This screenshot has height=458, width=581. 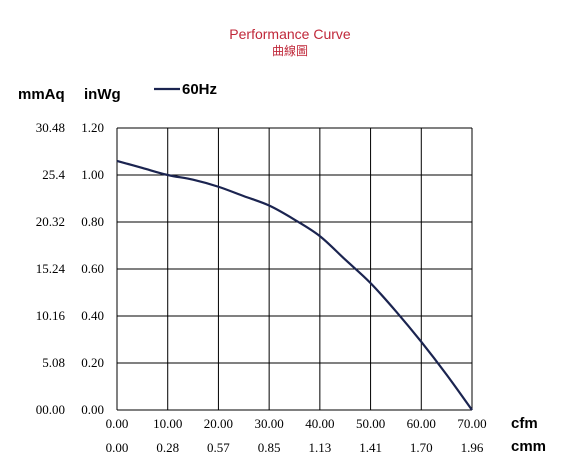 What do you see at coordinates (92, 362) in the screenshot?
I see `y-tick-label: 0.20` at bounding box center [92, 362].